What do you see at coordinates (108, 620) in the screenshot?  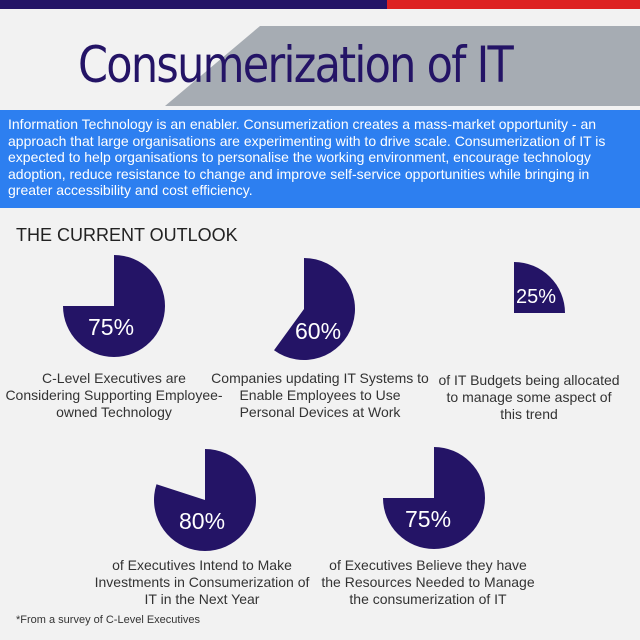 I see `footnote: *From a survey of C-Level Executives` at bounding box center [108, 620].